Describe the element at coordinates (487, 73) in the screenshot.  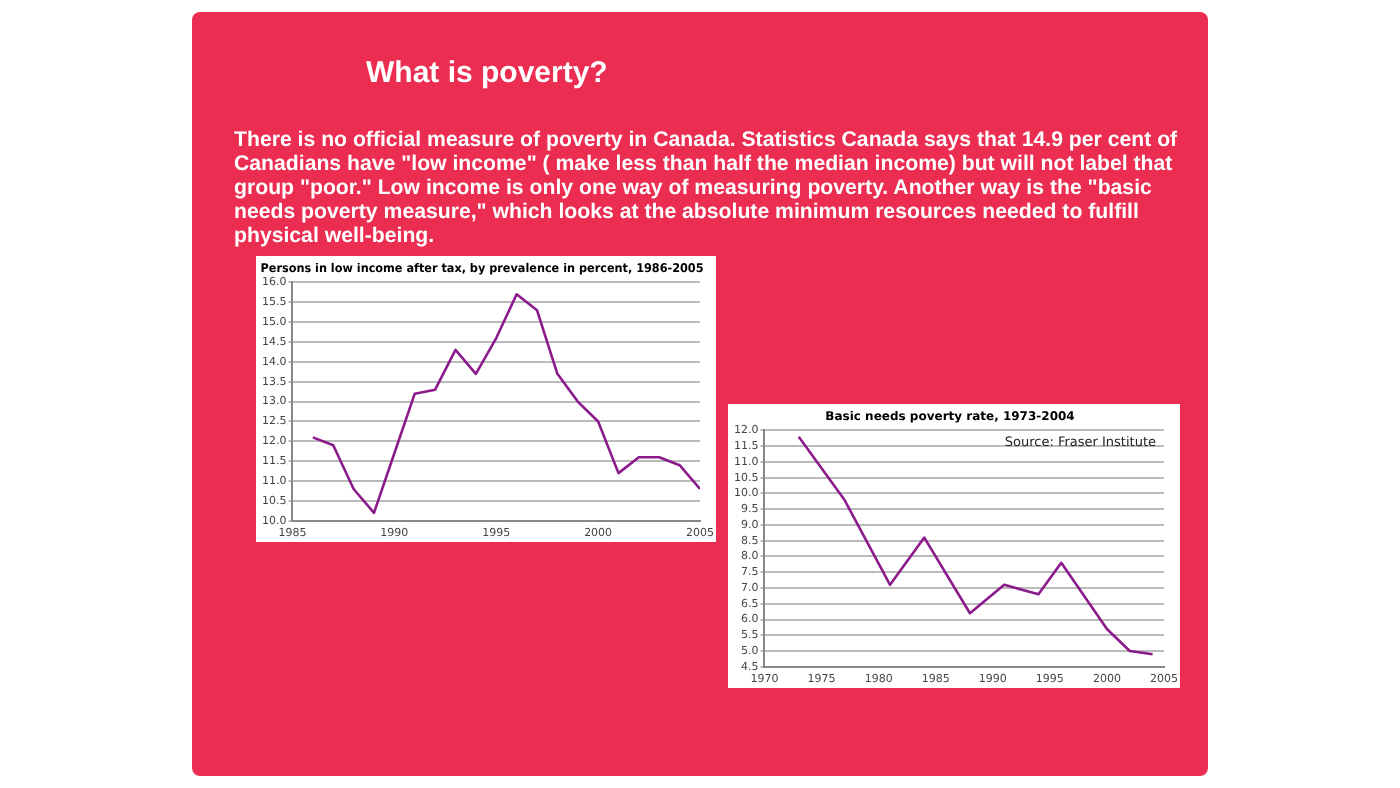
I see `text: What is poverty?` at that location.